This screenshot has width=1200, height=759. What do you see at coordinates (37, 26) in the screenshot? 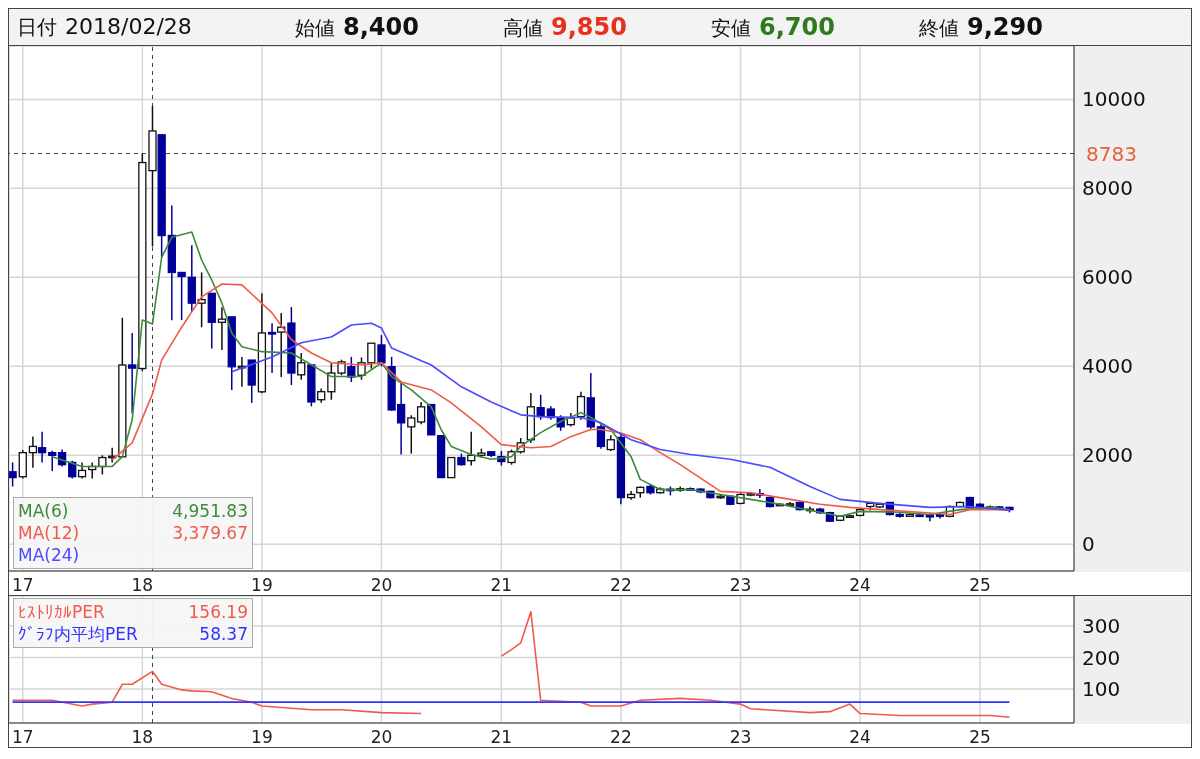
I see `text: 日付` at bounding box center [37, 26].